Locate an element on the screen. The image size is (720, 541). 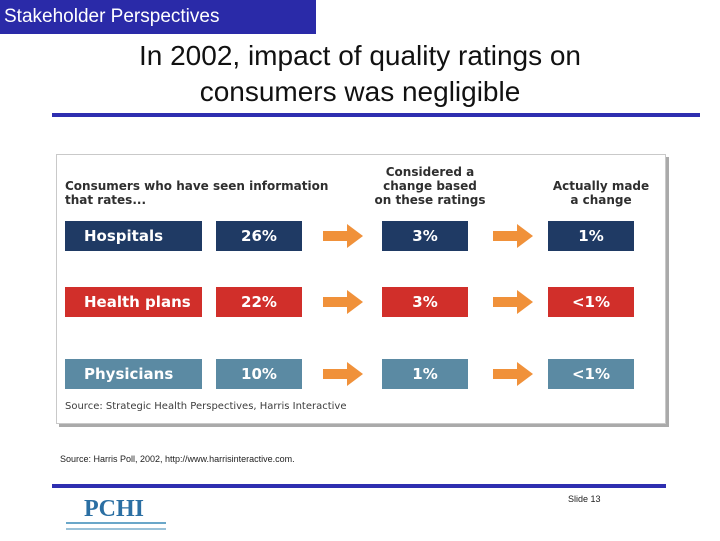
header-made: Actually made a change is located at coordinates (601, 193).